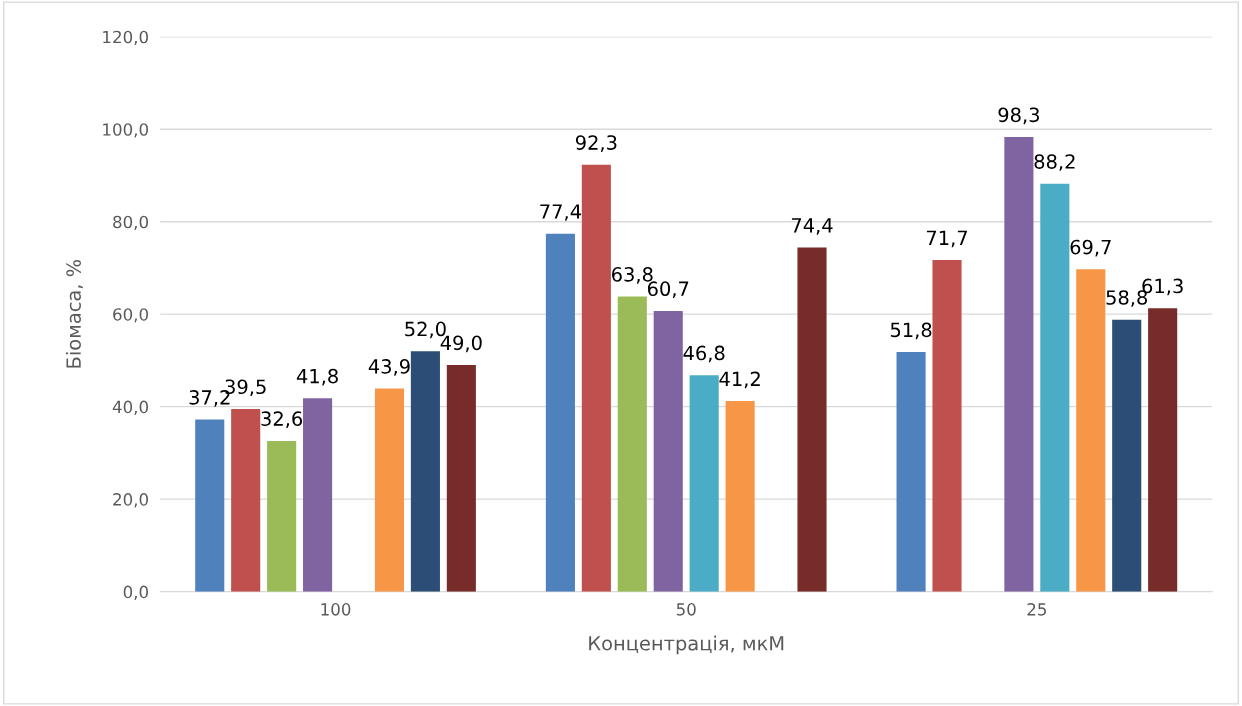 This screenshot has width=1242, height=706. Describe the element at coordinates (812, 226) in the screenshot. I see `data-label: 74,4` at that location.